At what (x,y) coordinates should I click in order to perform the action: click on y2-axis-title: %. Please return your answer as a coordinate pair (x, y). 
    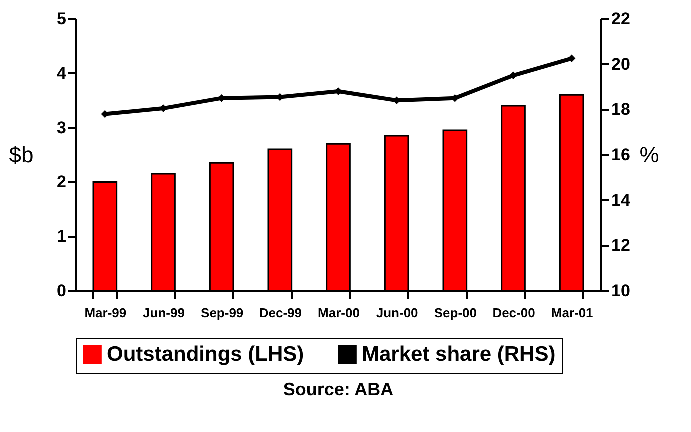
    Looking at the image, I should click on (650, 155).